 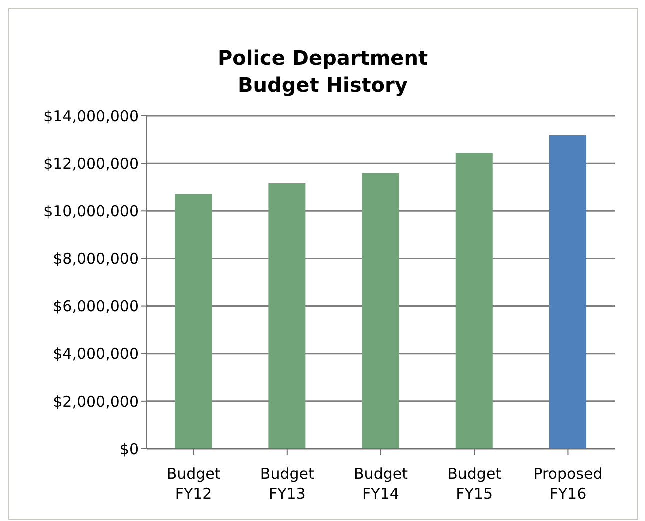 I want to click on chart-title: Police Department Budget History, so click(x=323, y=72).